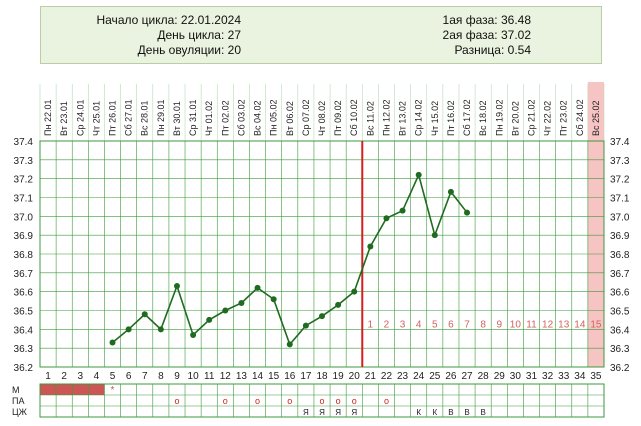 The width and height of the screenshot is (641, 426). Describe the element at coordinates (620, 293) in the screenshot. I see `y-tick-right: 36.6` at that location.